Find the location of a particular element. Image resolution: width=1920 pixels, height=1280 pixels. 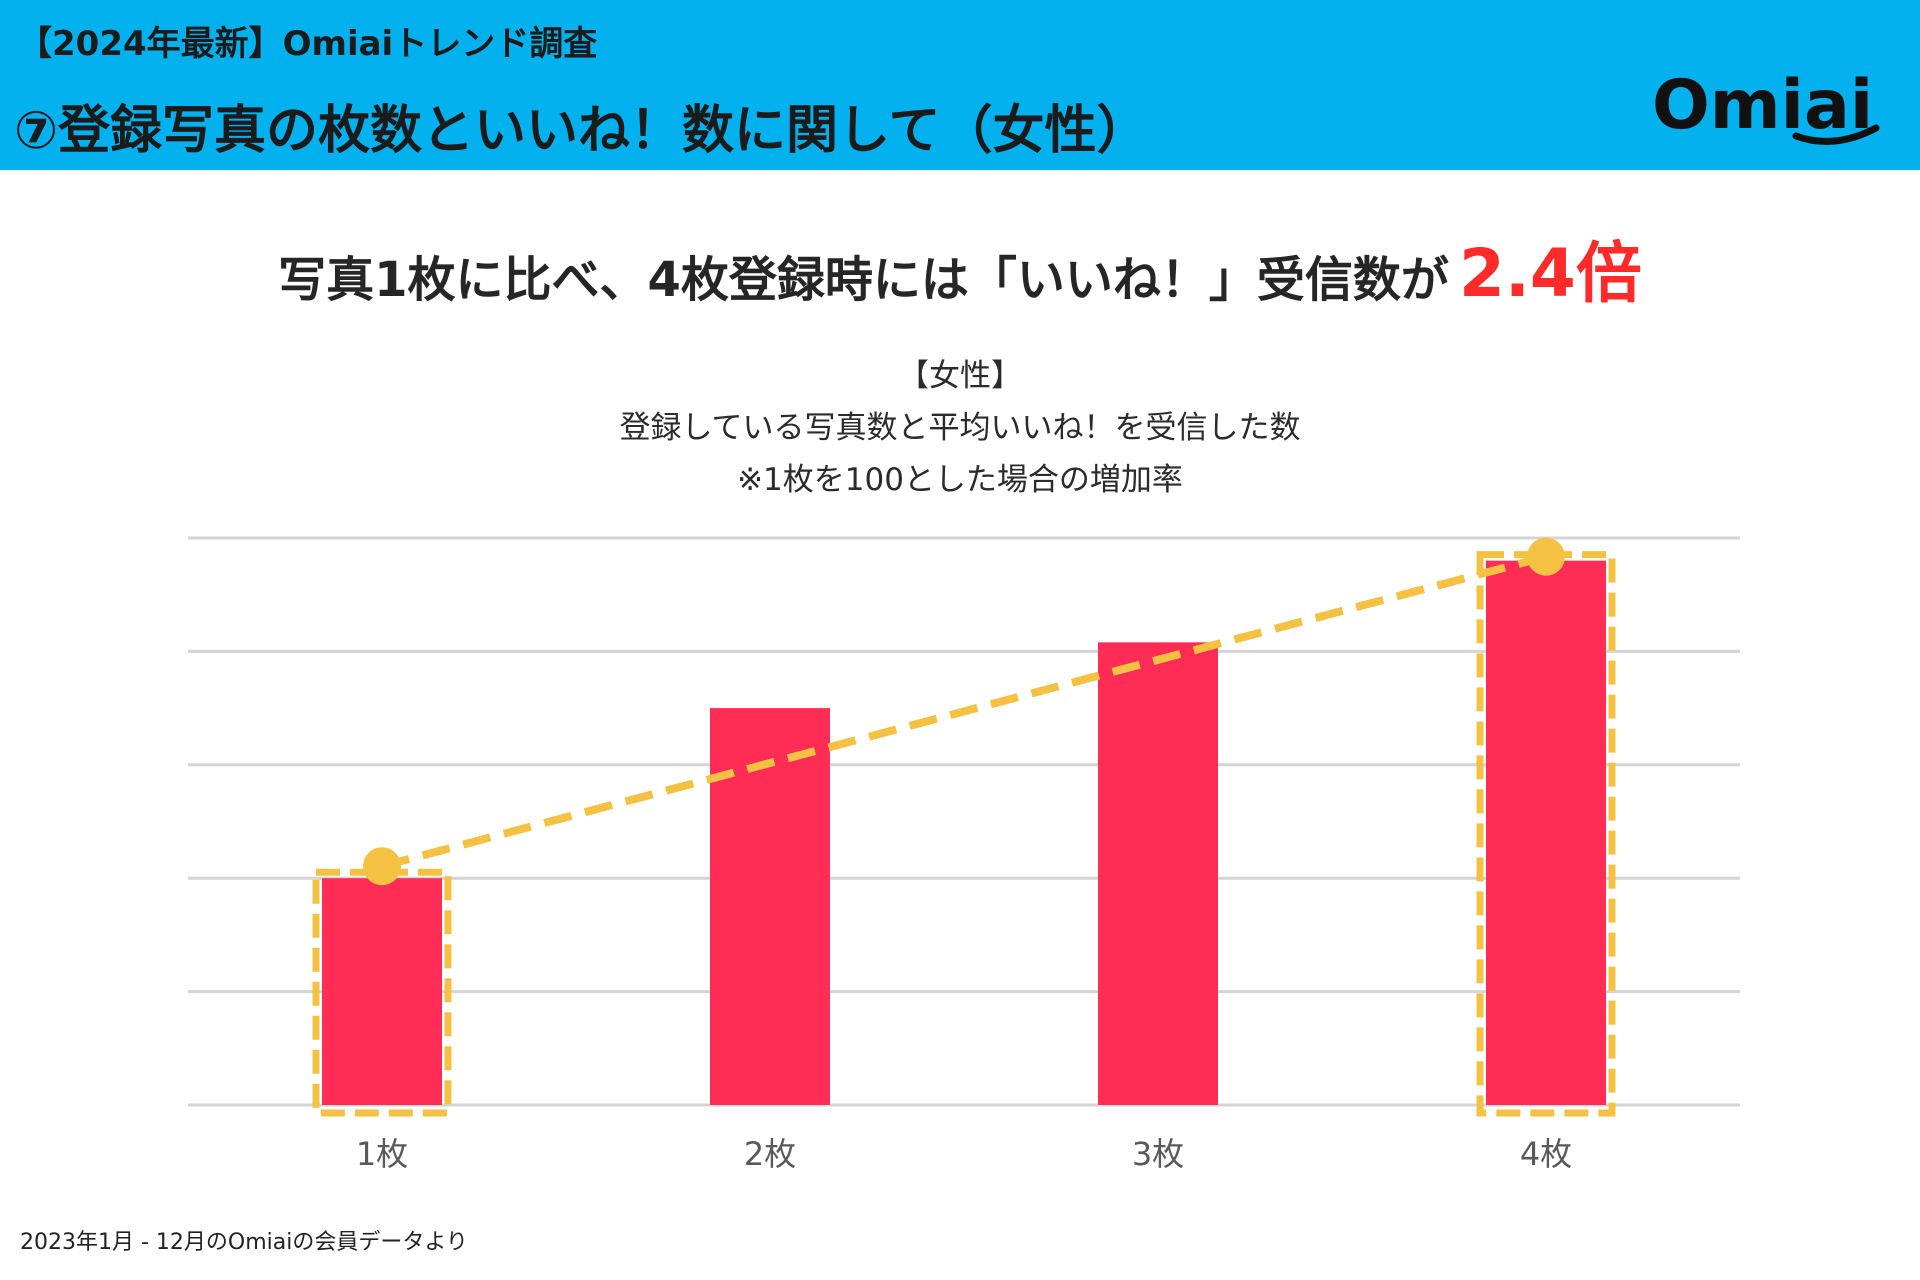

chart-title-line-1: 【女性】 is located at coordinates (960, 376).